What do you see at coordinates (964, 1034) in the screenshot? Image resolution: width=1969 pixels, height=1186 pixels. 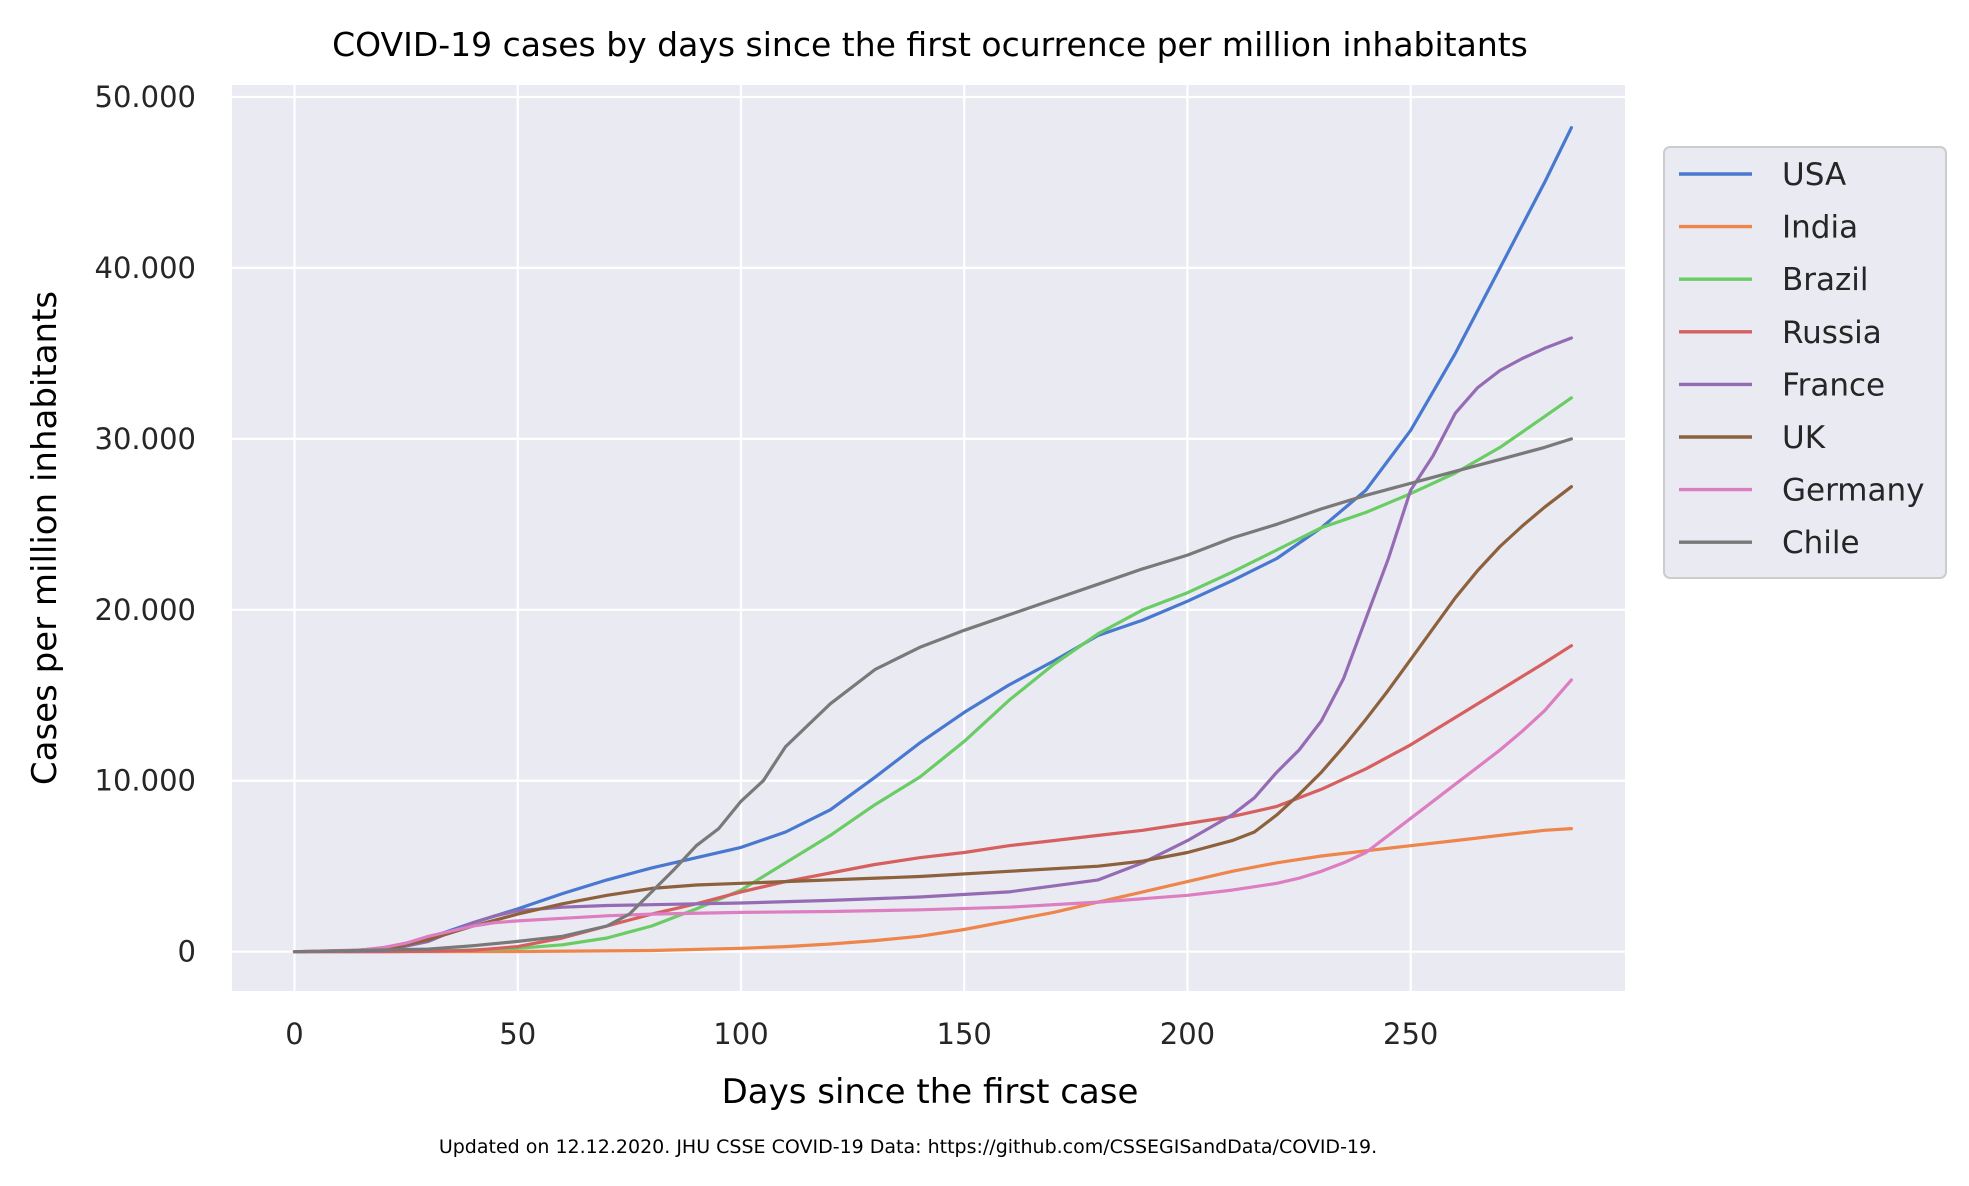 I see `x-tick-label: 150` at bounding box center [964, 1034].